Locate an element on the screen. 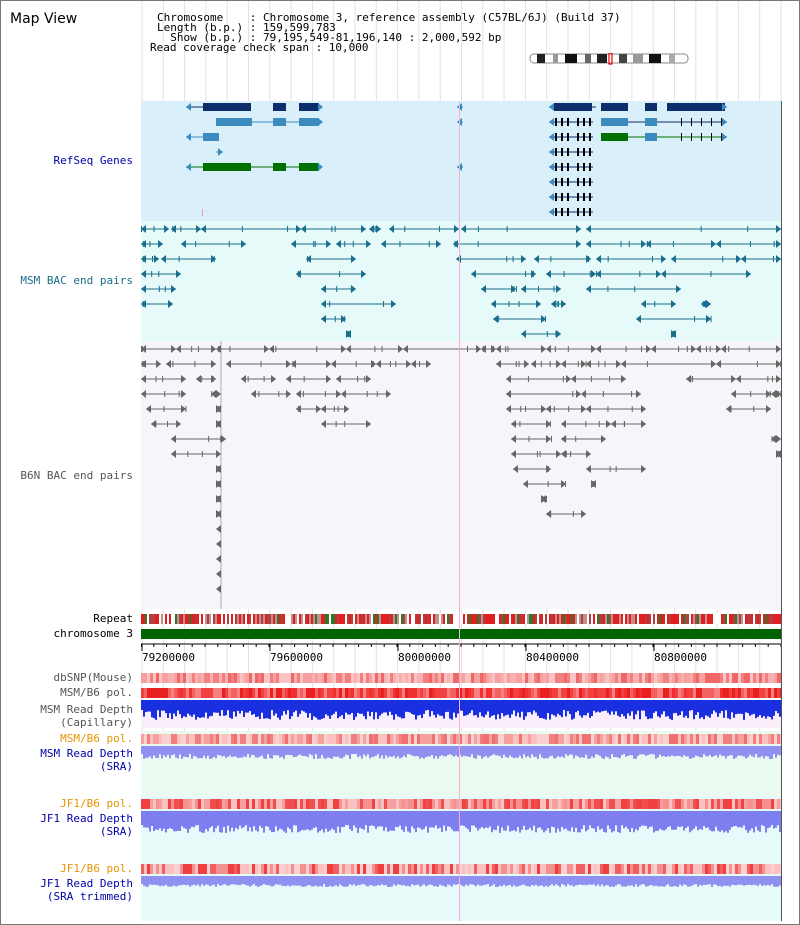 The height and width of the screenshot is (925, 800). b6n-bac-track-label: B6N BAC end pairs is located at coordinates (76, 475).